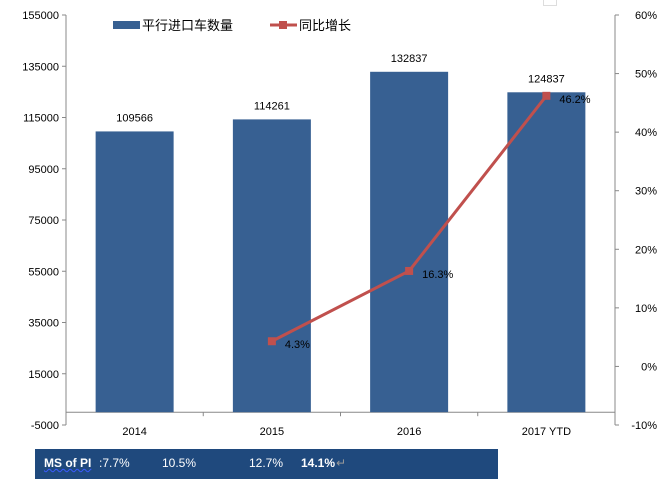 This screenshot has width=659, height=486. Describe the element at coordinates (325, 25) in the screenshot. I see `legend-label: 同比增长` at that location.